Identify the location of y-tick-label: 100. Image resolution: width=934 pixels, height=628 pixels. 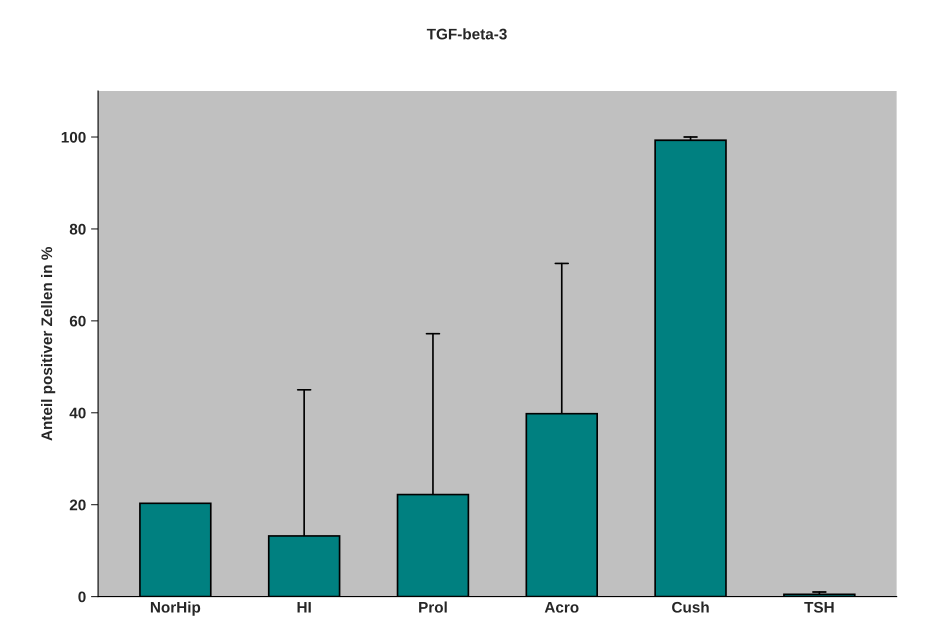
(74, 137).